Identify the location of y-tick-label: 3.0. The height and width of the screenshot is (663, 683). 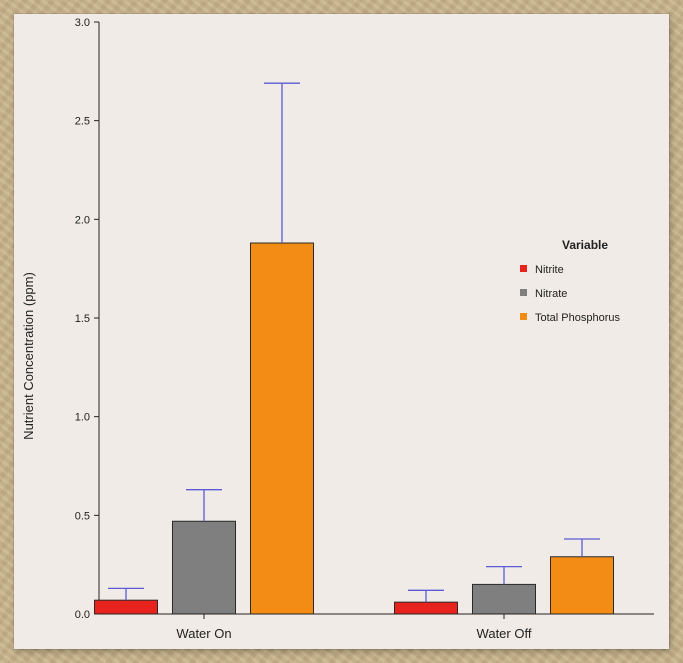
(82, 23).